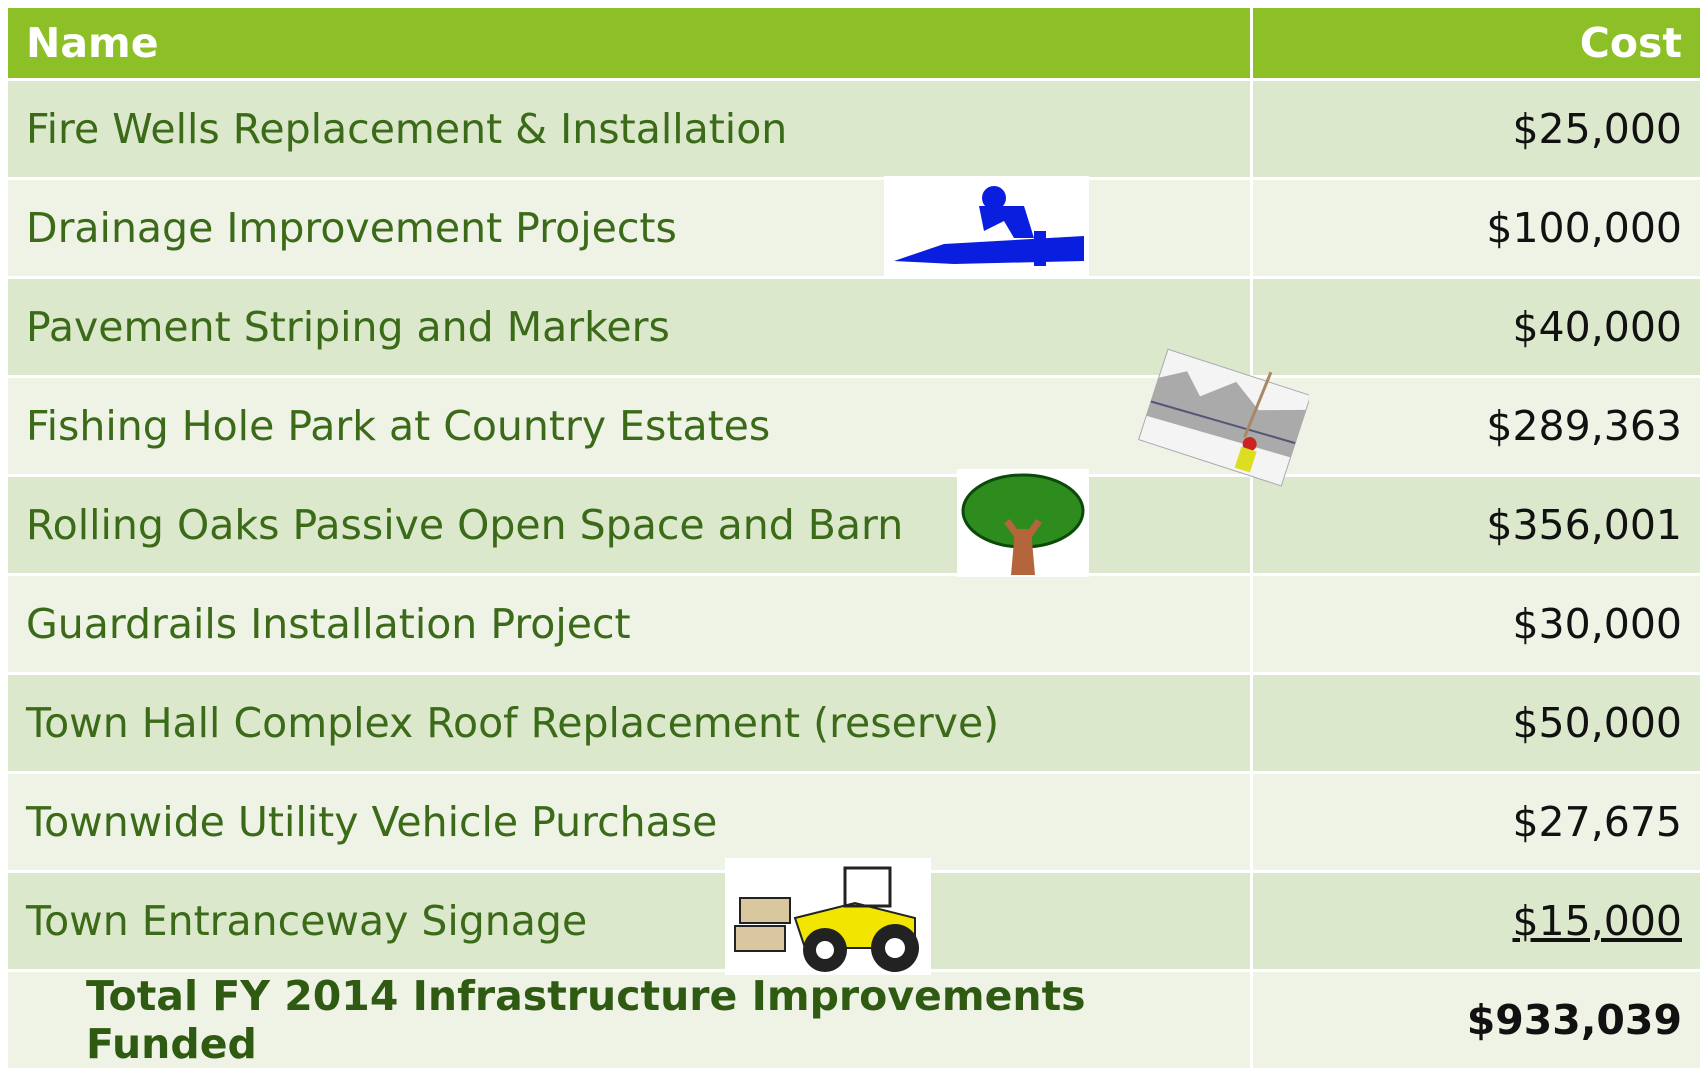  What do you see at coordinates (630, 921) in the screenshot?
I see `name-cell: Town Entranceway Signage` at bounding box center [630, 921].